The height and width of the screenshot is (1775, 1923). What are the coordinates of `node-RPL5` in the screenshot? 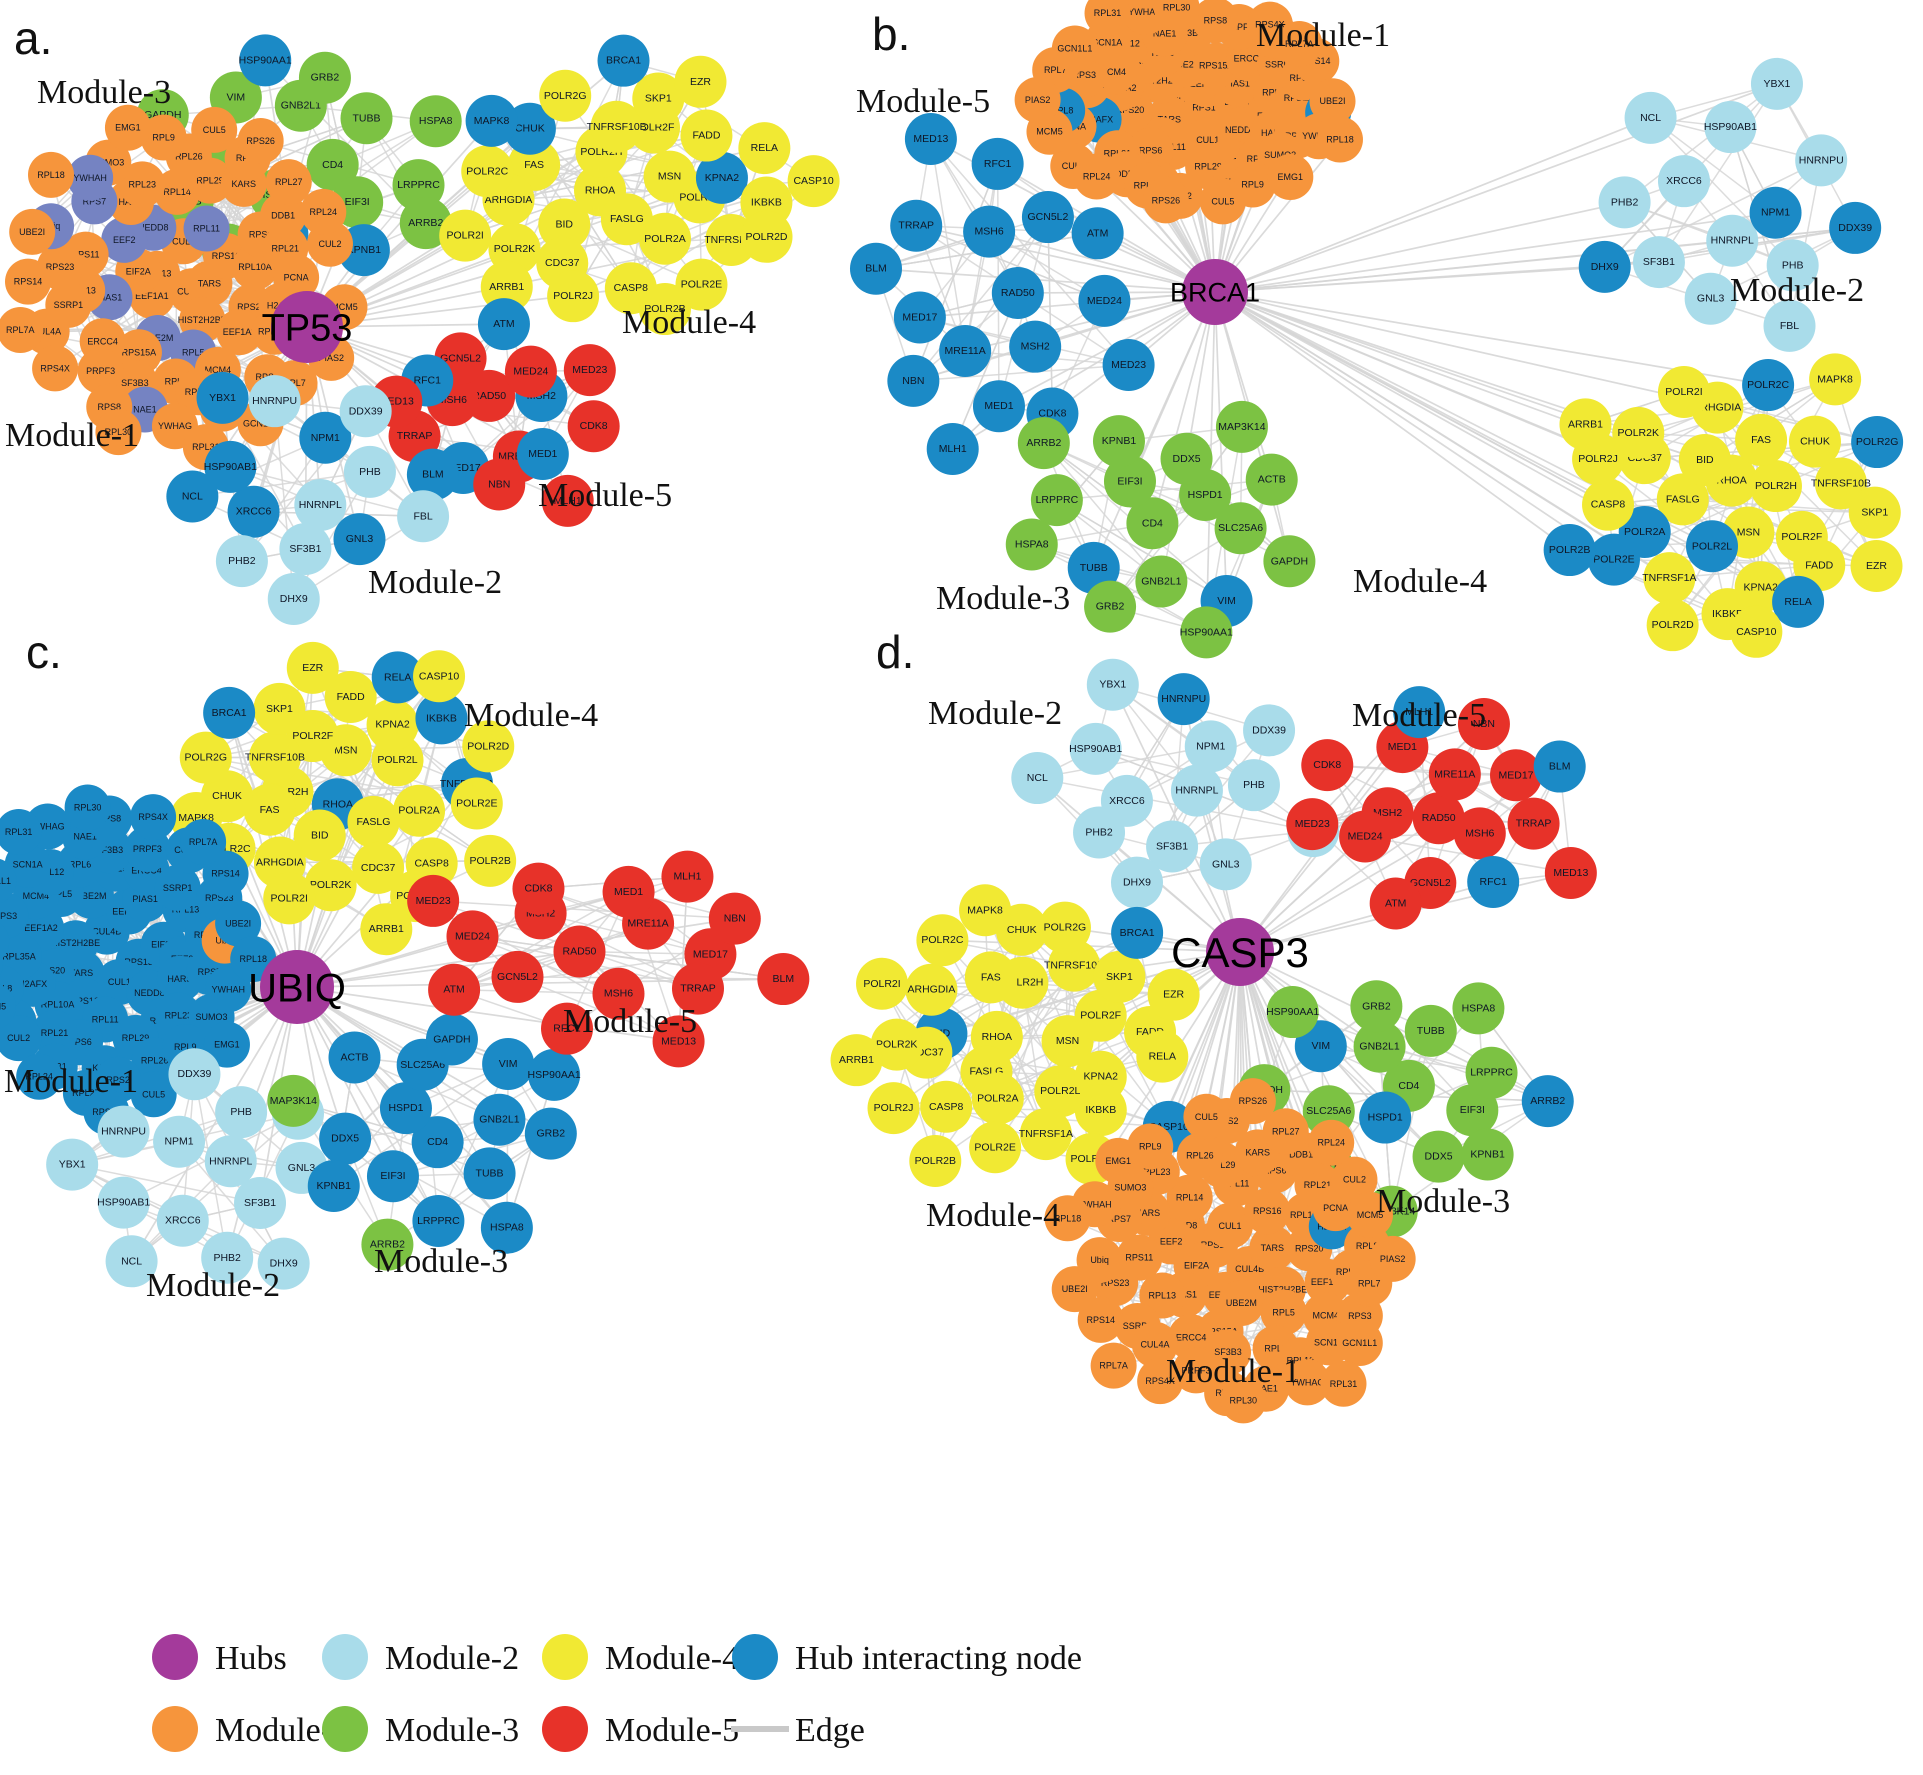 It's located at (1283, 1312).